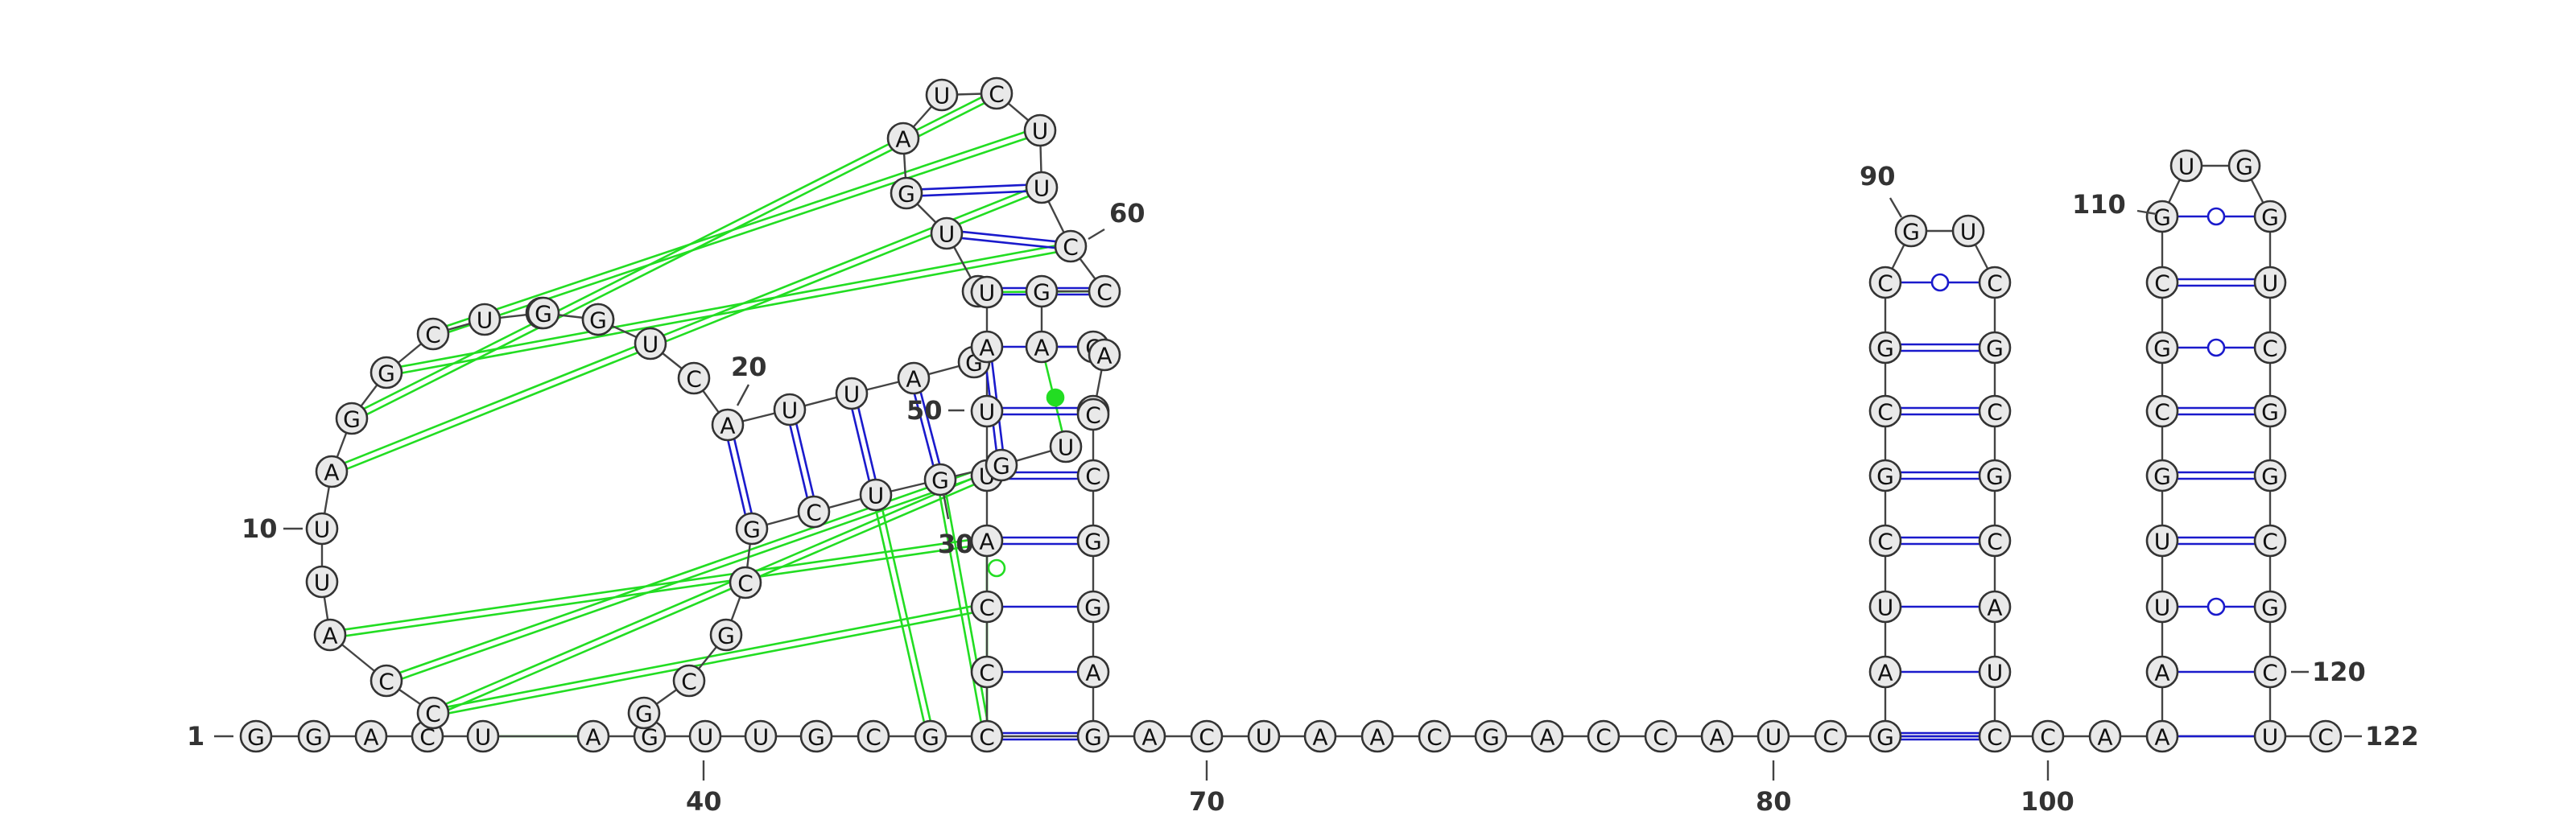 This screenshot has width=2576, height=828. Describe the element at coordinates (925, 410) in the screenshot. I see `position-label-50: 50` at that location.